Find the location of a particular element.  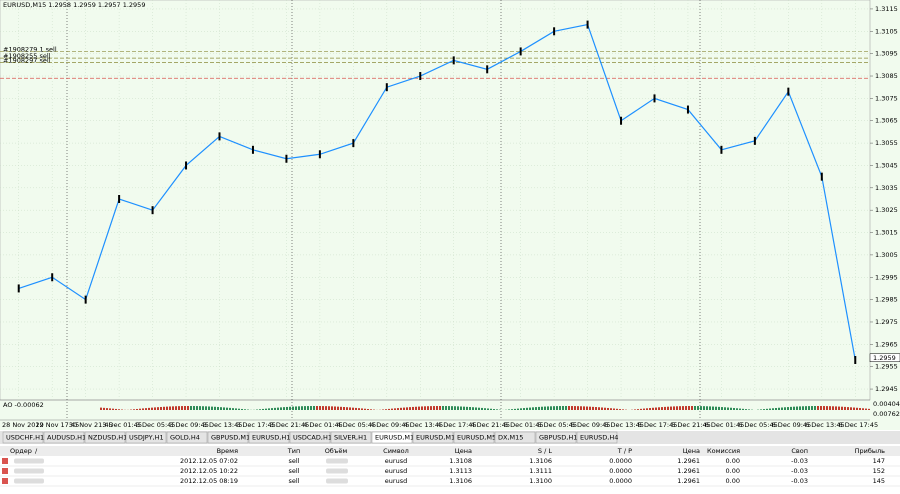

y-tick-label: 1.3095 is located at coordinates (886, 54).